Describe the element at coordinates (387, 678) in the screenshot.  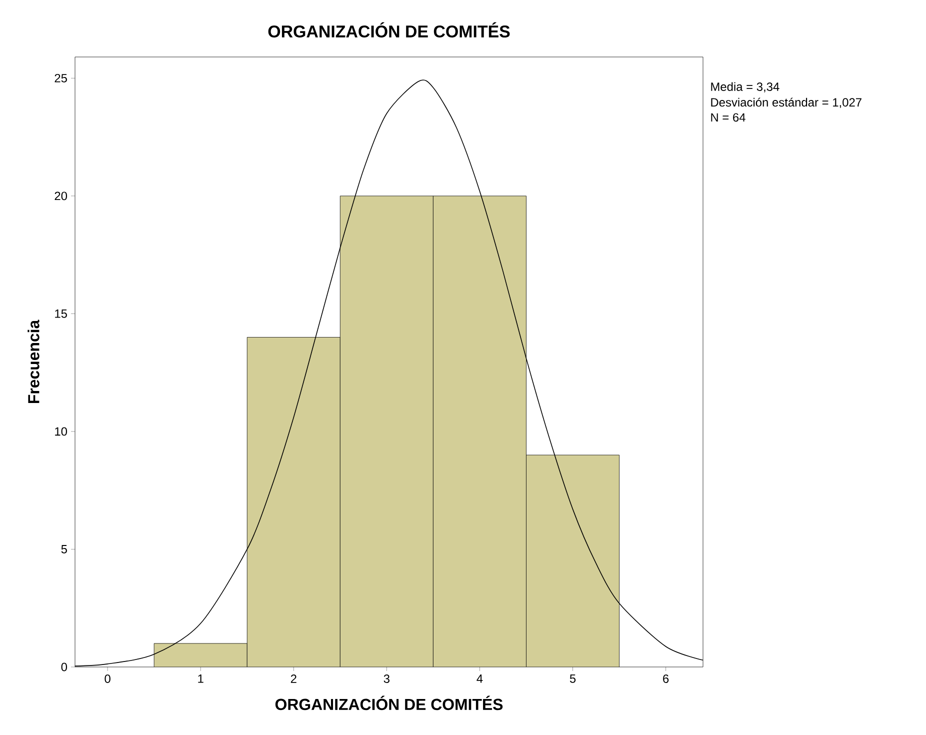
I see `x-tick-label: 3` at that location.